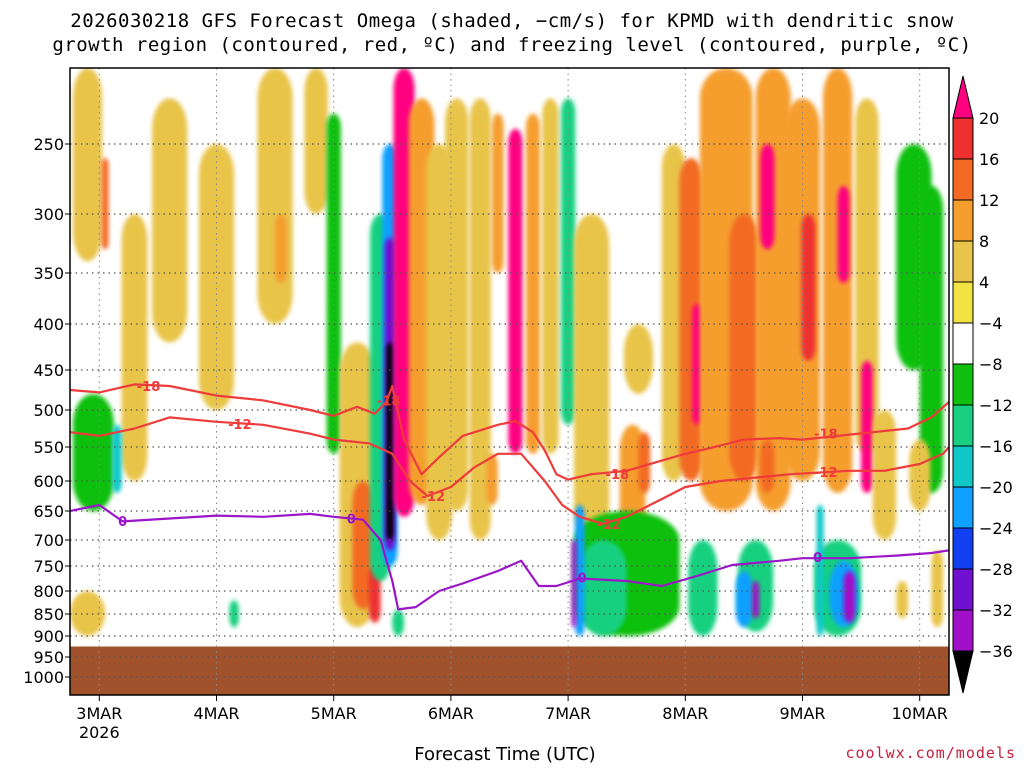  I want to click on x-tick-label-8MAR: 8MAR, so click(685, 713).